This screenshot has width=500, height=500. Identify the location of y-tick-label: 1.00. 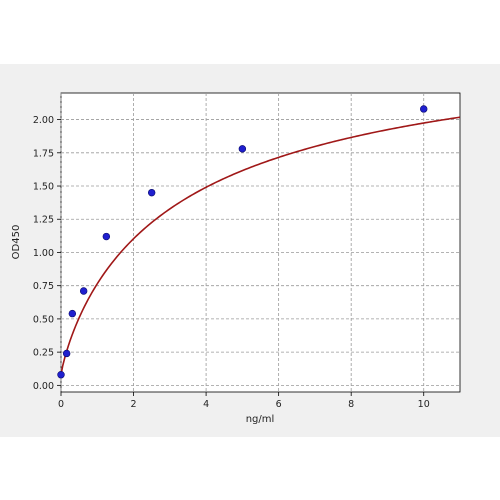
(43, 253).